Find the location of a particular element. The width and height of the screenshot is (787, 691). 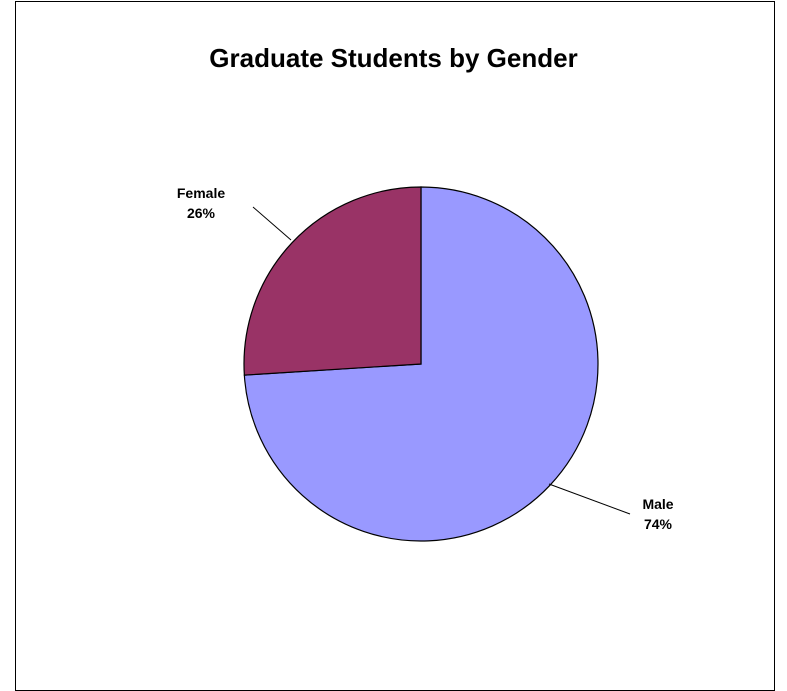

leader-line-female is located at coordinates (272, 223).